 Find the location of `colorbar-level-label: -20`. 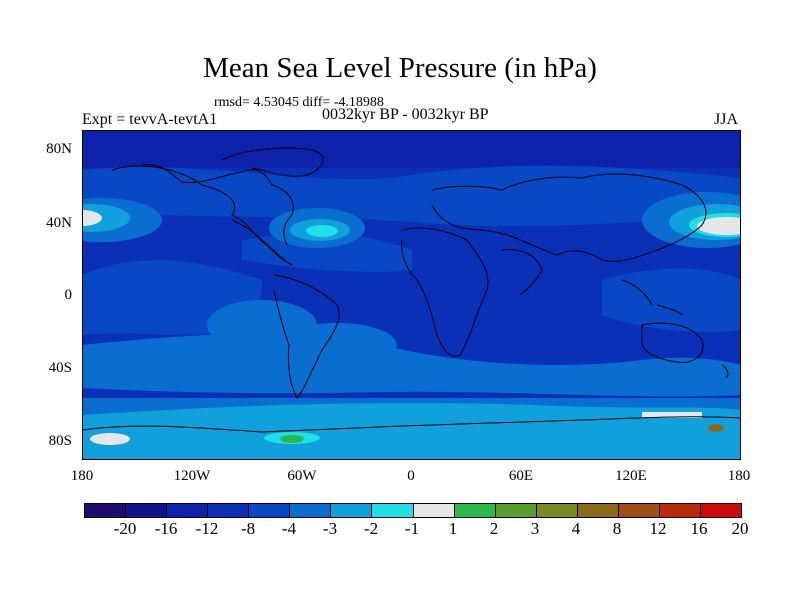

colorbar-level-label: -20 is located at coordinates (125, 528).